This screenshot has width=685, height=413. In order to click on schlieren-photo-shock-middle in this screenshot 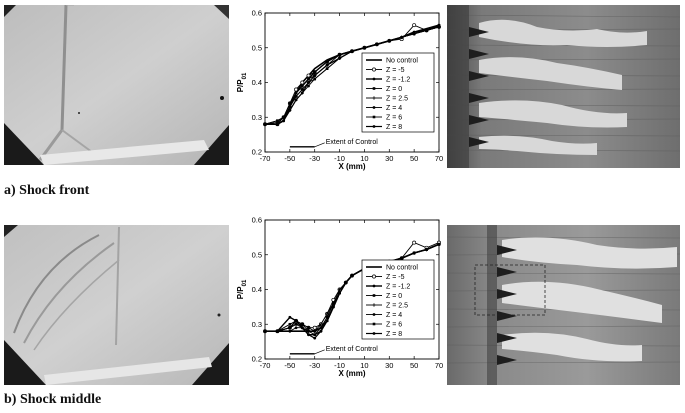, I will do `click(116, 305)`.